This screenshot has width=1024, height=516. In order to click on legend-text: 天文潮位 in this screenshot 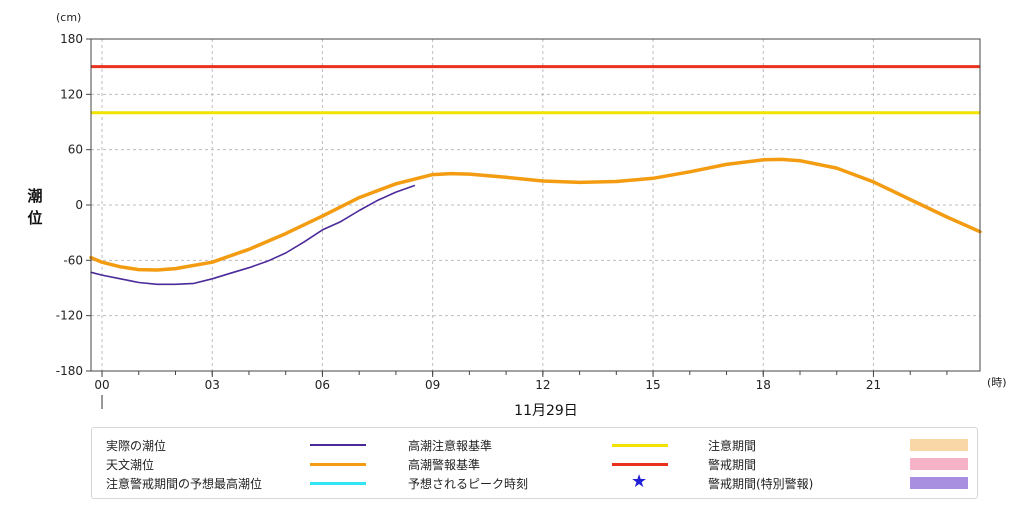, I will do `click(130, 464)`.